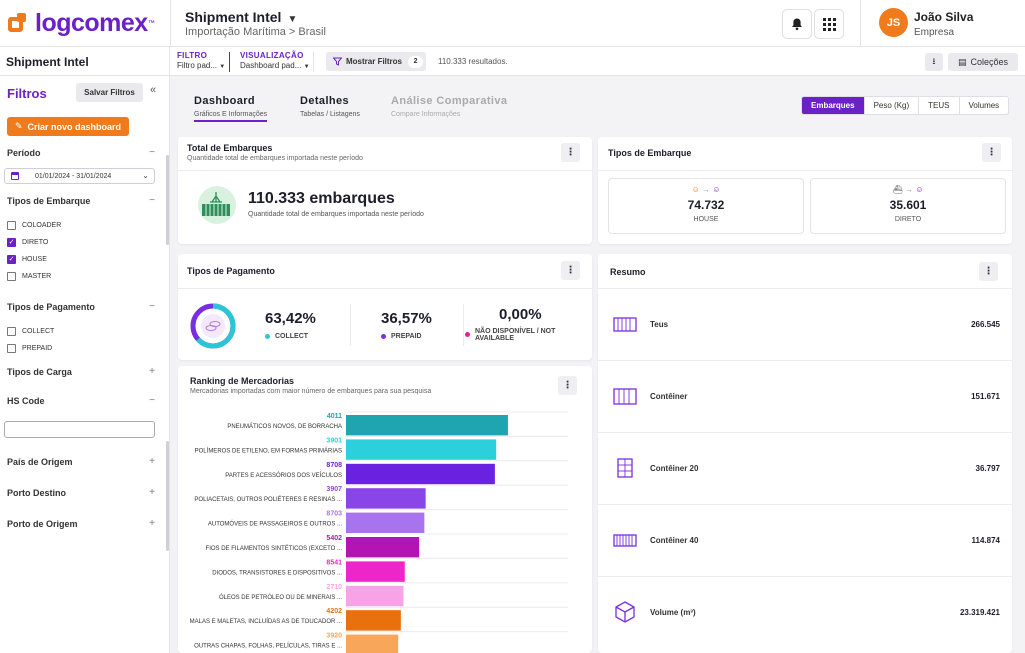 This screenshot has width=1025, height=653. What do you see at coordinates (84, 61) in the screenshot?
I see `sidebar-title: Shipment Intel` at bounding box center [84, 61].